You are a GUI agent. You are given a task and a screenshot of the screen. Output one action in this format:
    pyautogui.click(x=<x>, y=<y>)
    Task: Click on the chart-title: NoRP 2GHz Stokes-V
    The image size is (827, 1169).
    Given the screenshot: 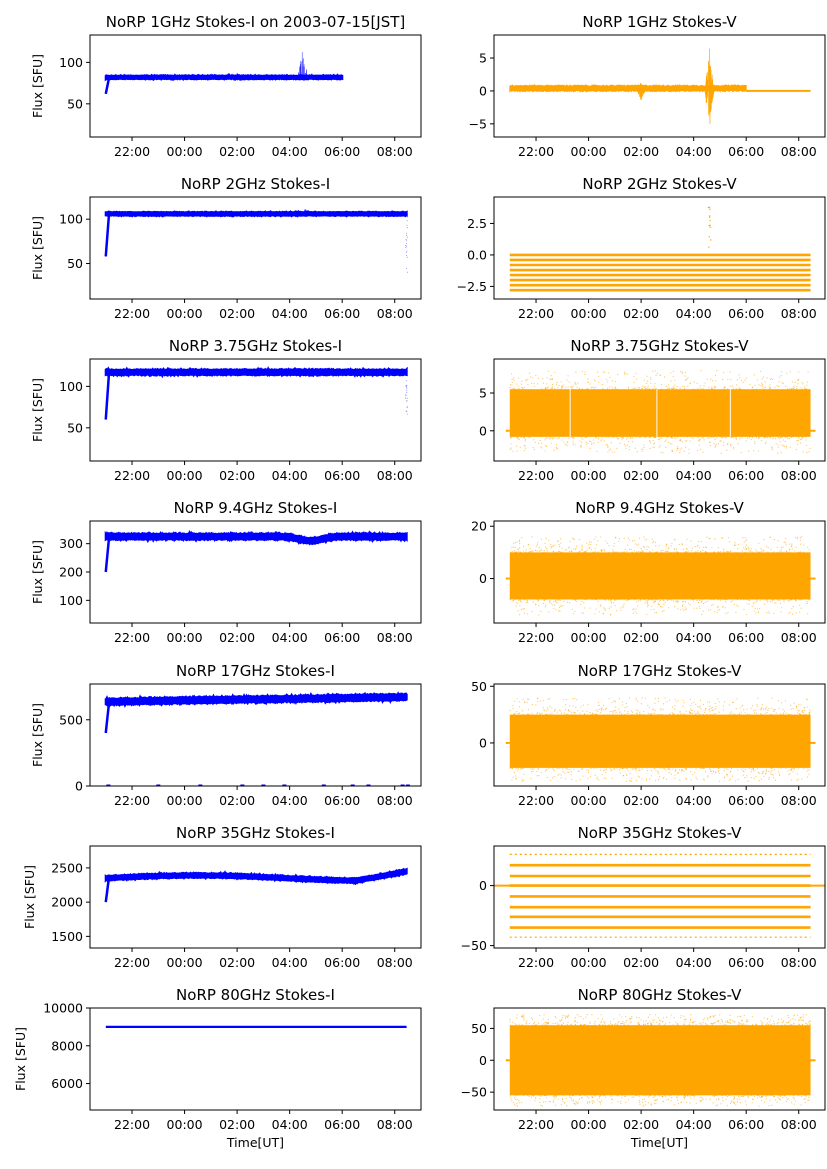 What is the action you would take?
    pyautogui.click(x=659, y=184)
    